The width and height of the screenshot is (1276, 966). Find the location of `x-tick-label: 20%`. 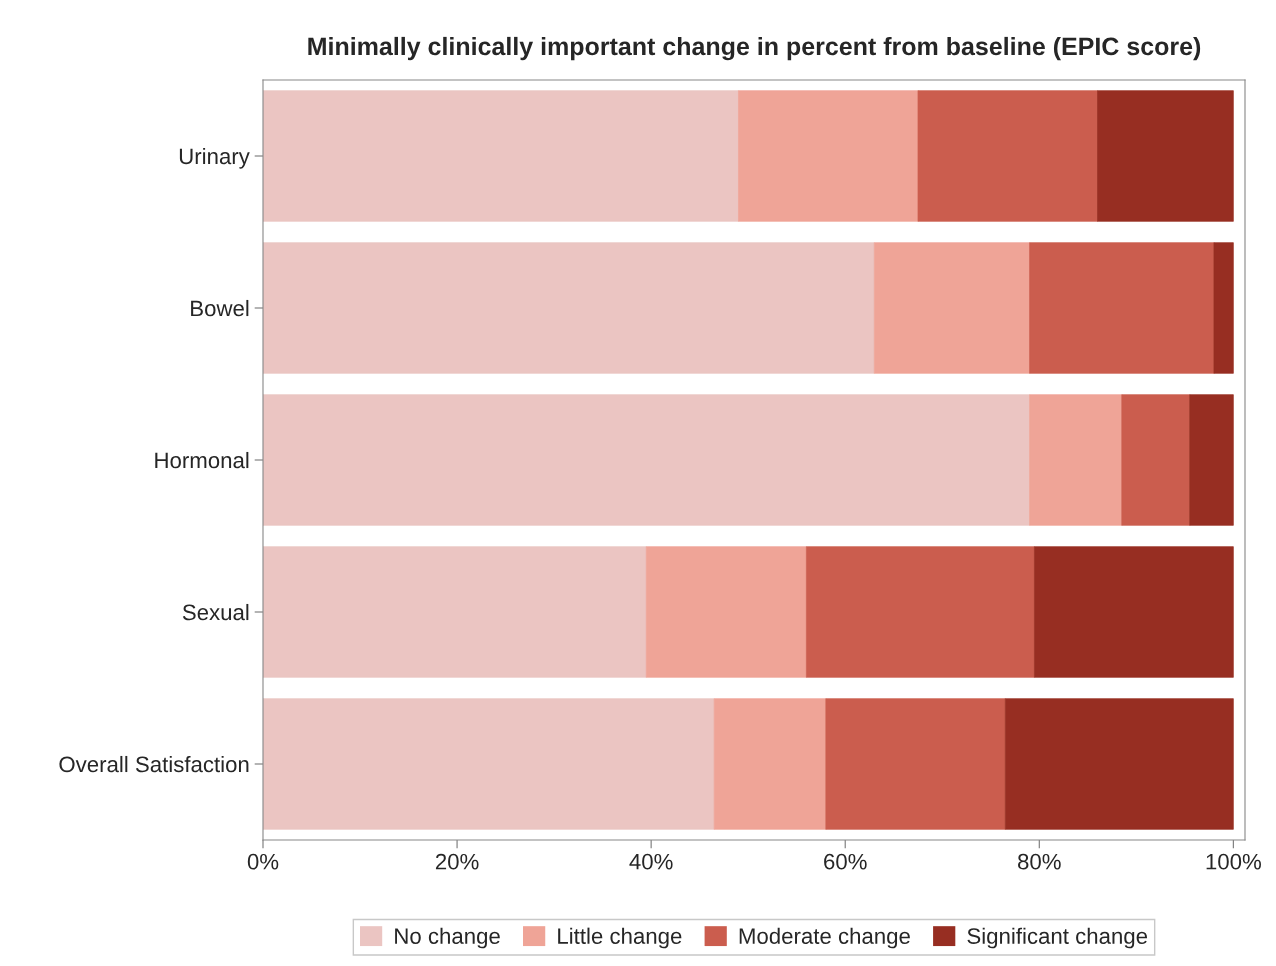

x-tick-label: 20% is located at coordinates (457, 861).